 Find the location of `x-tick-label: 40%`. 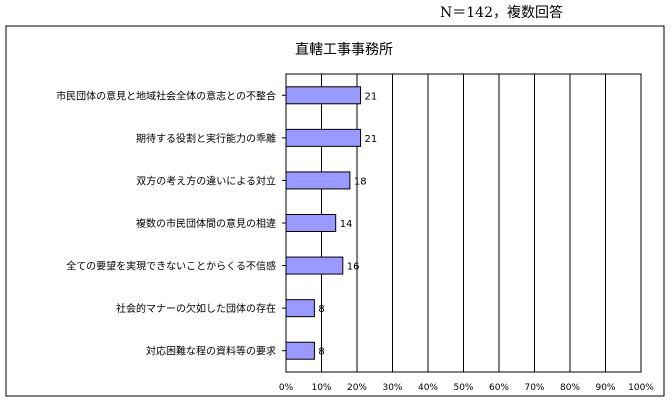

x-tick-label: 40% is located at coordinates (428, 388).